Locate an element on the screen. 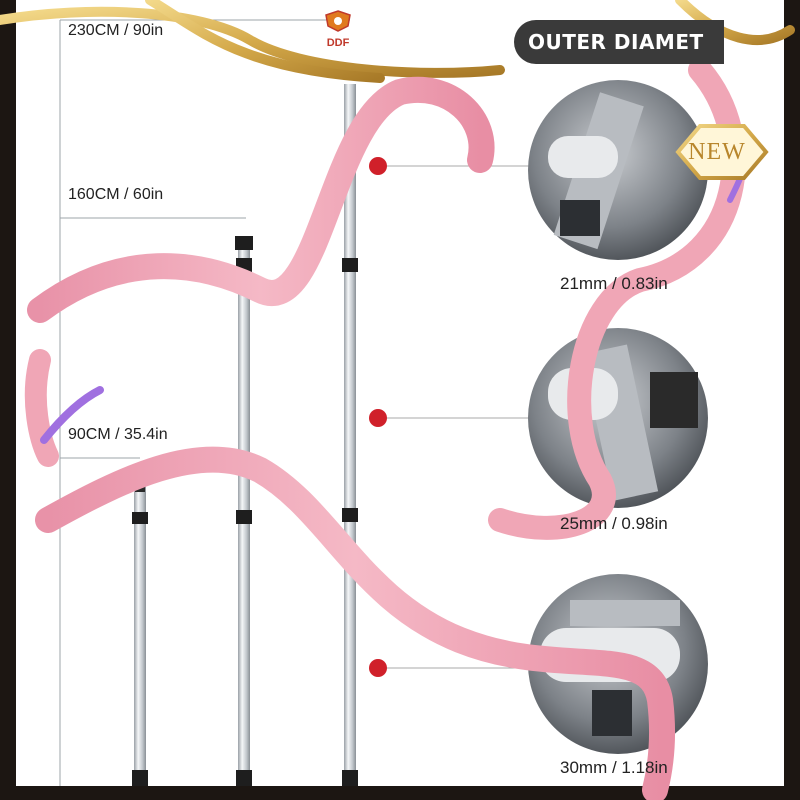  outer-diameter-badge: OUTER DIAMET is located at coordinates (619, 42).